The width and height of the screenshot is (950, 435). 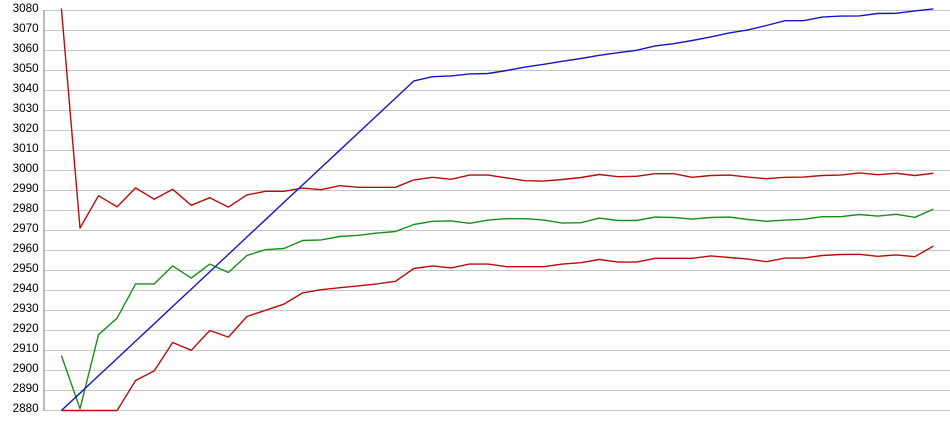 I want to click on svg-text: 2980, so click(x=26, y=208).